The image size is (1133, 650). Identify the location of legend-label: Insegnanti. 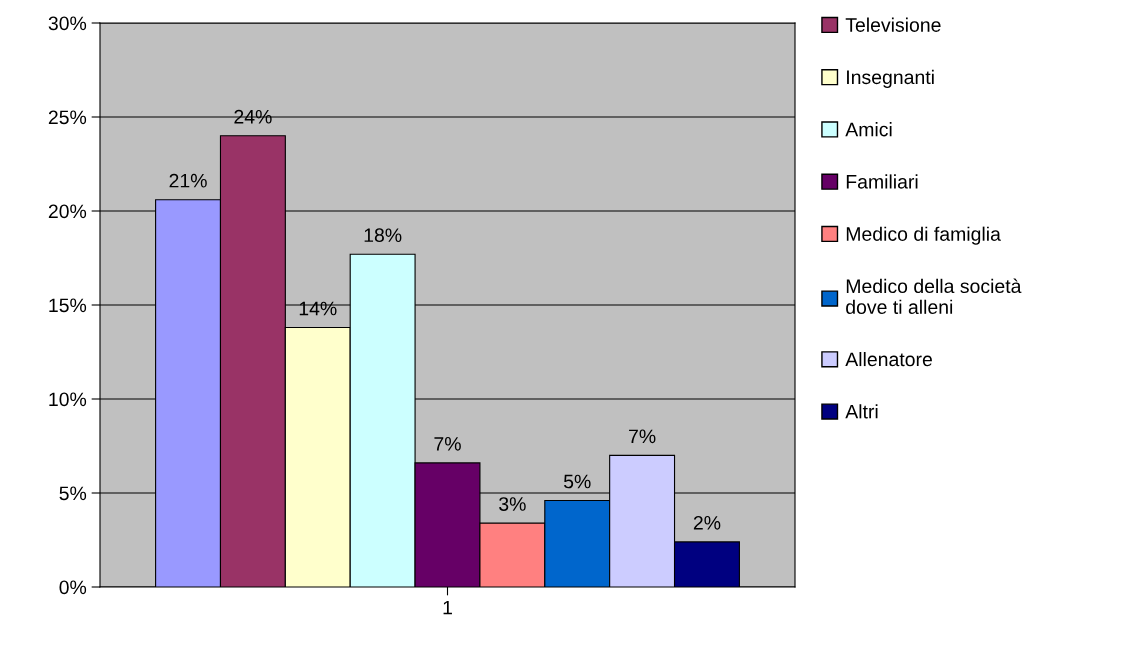
(890, 78).